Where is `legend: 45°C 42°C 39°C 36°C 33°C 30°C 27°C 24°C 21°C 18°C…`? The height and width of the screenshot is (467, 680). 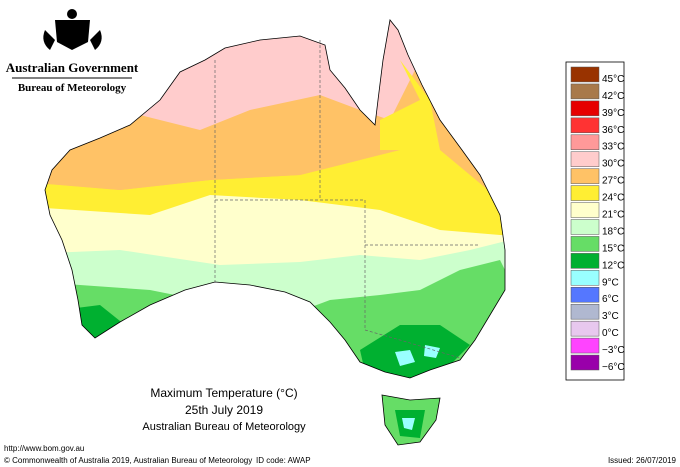
legend: 45°C 42°C 39°C 36°C 33°C 30°C 27°C 24°C 21°C 18°C… is located at coordinates (597, 219).